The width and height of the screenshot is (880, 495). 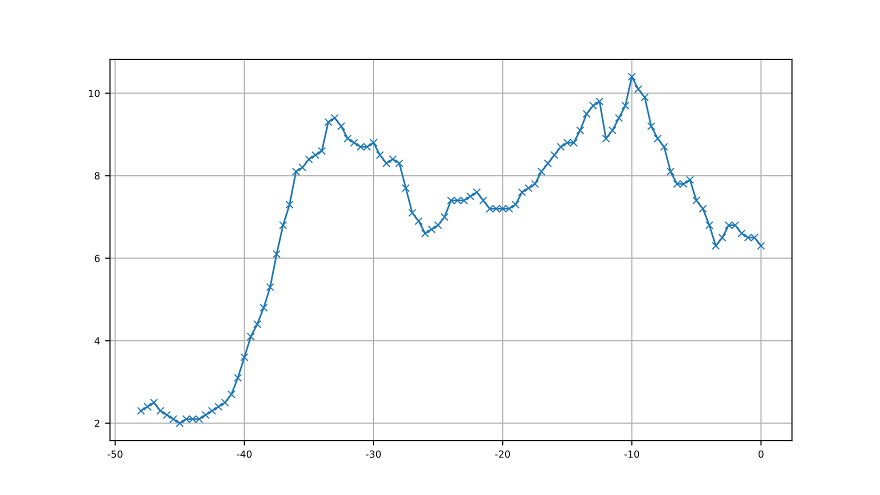 I want to click on y-tick-label: 10, so click(x=94, y=94).